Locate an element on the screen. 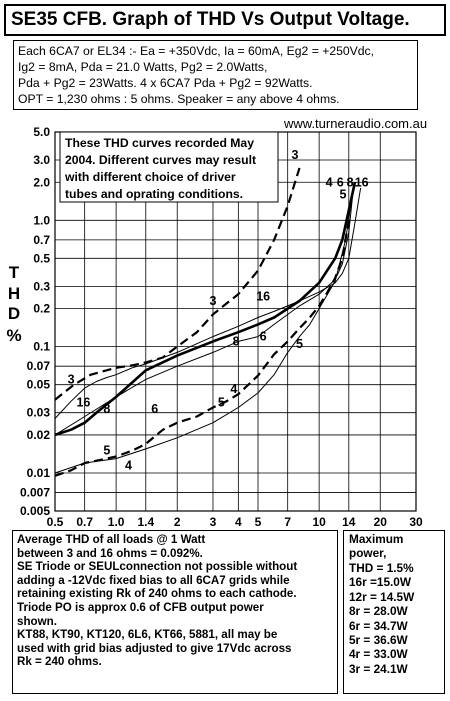 The height and width of the screenshot is (701, 450). y-axis-label: D is located at coordinates (14, 313).